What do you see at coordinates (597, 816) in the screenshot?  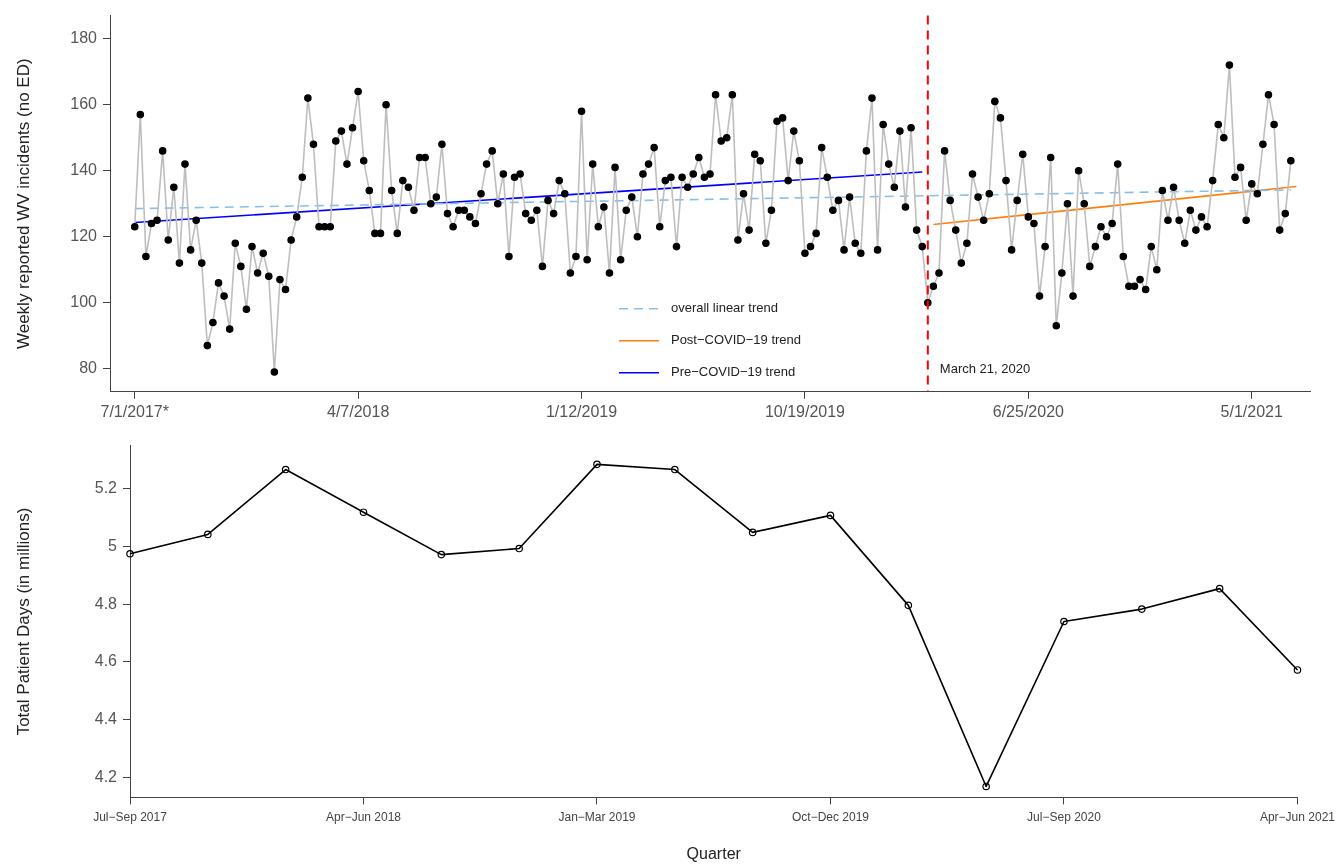 I see `x-tick-label: Jan−Mar 2019` at bounding box center [597, 816].